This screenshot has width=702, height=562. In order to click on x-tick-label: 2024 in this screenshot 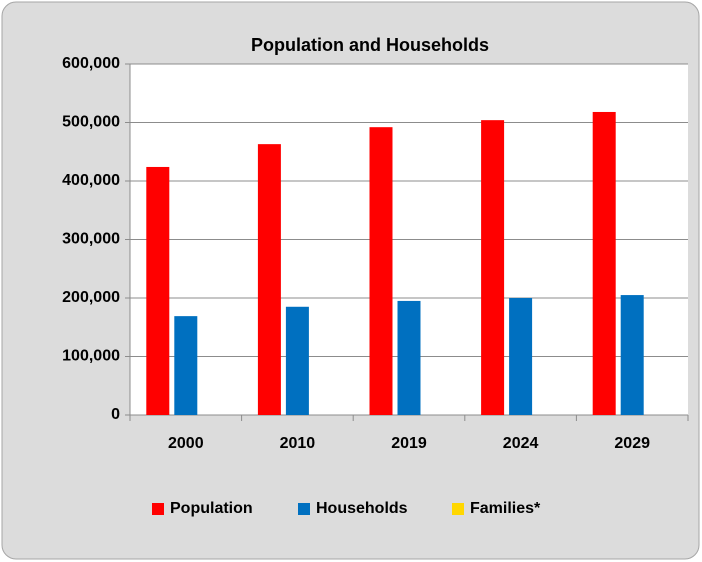, I will do `click(521, 443)`.